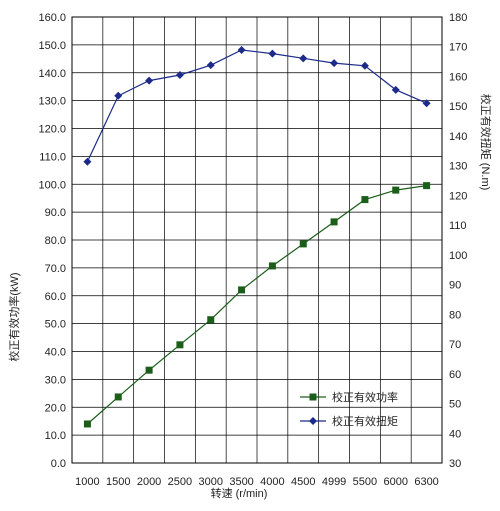 Image resolution: width=500 pixels, height=511 pixels. I want to click on x-tick-label: 4000, so click(272, 482).